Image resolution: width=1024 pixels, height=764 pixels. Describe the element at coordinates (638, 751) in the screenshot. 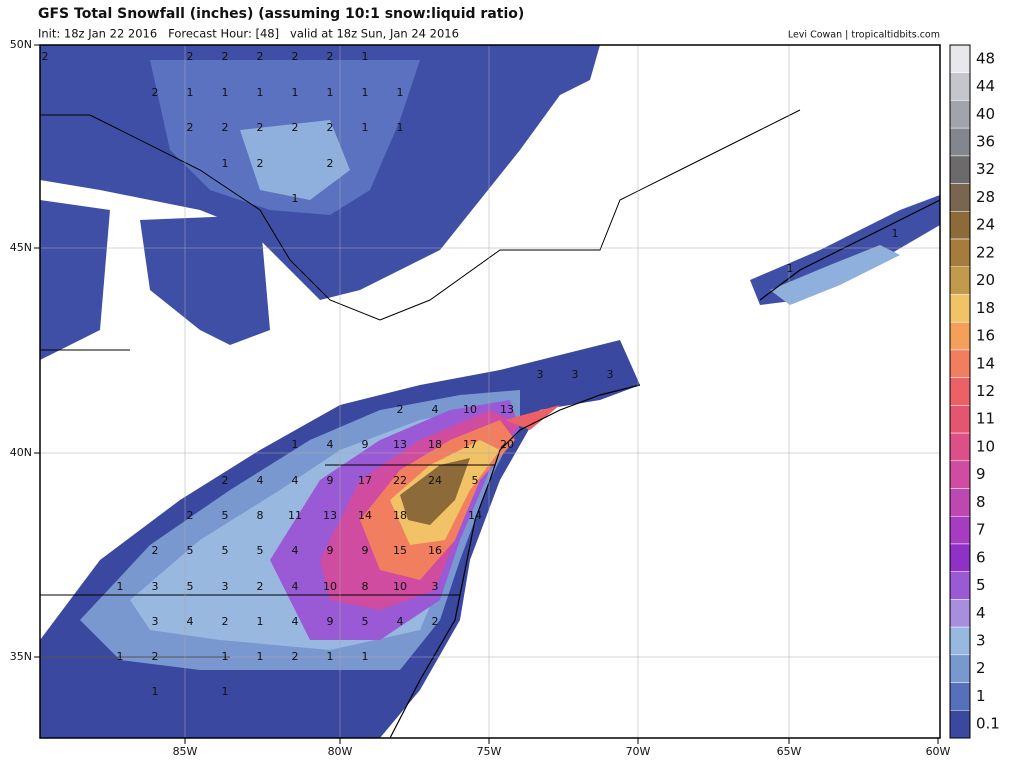

I see `lon-label: 70W` at that location.